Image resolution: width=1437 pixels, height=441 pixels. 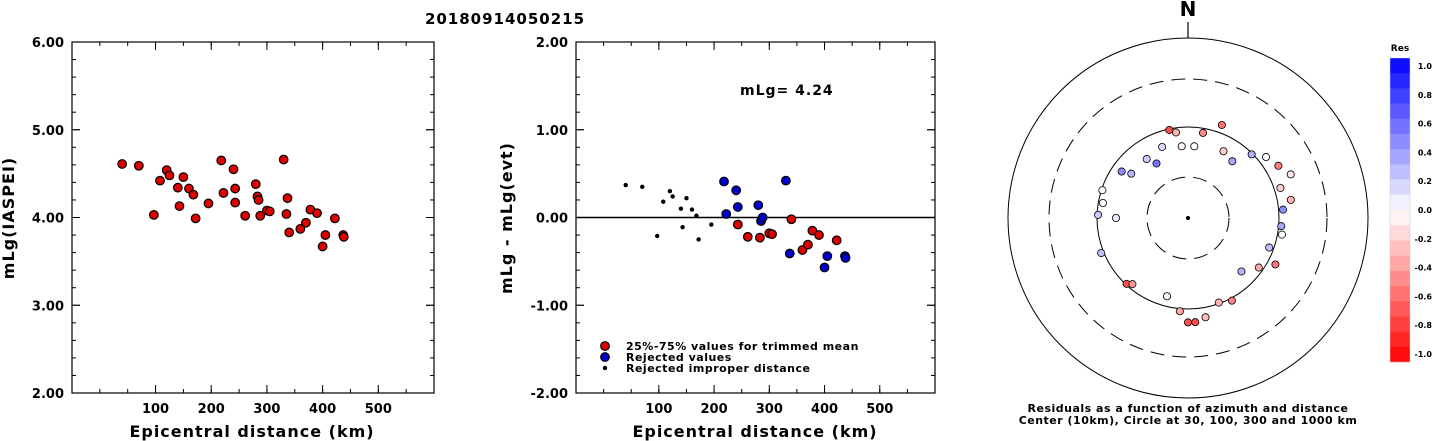 I want to click on legend-label: 25%-75% values for trimmed mean, so click(x=742, y=346).